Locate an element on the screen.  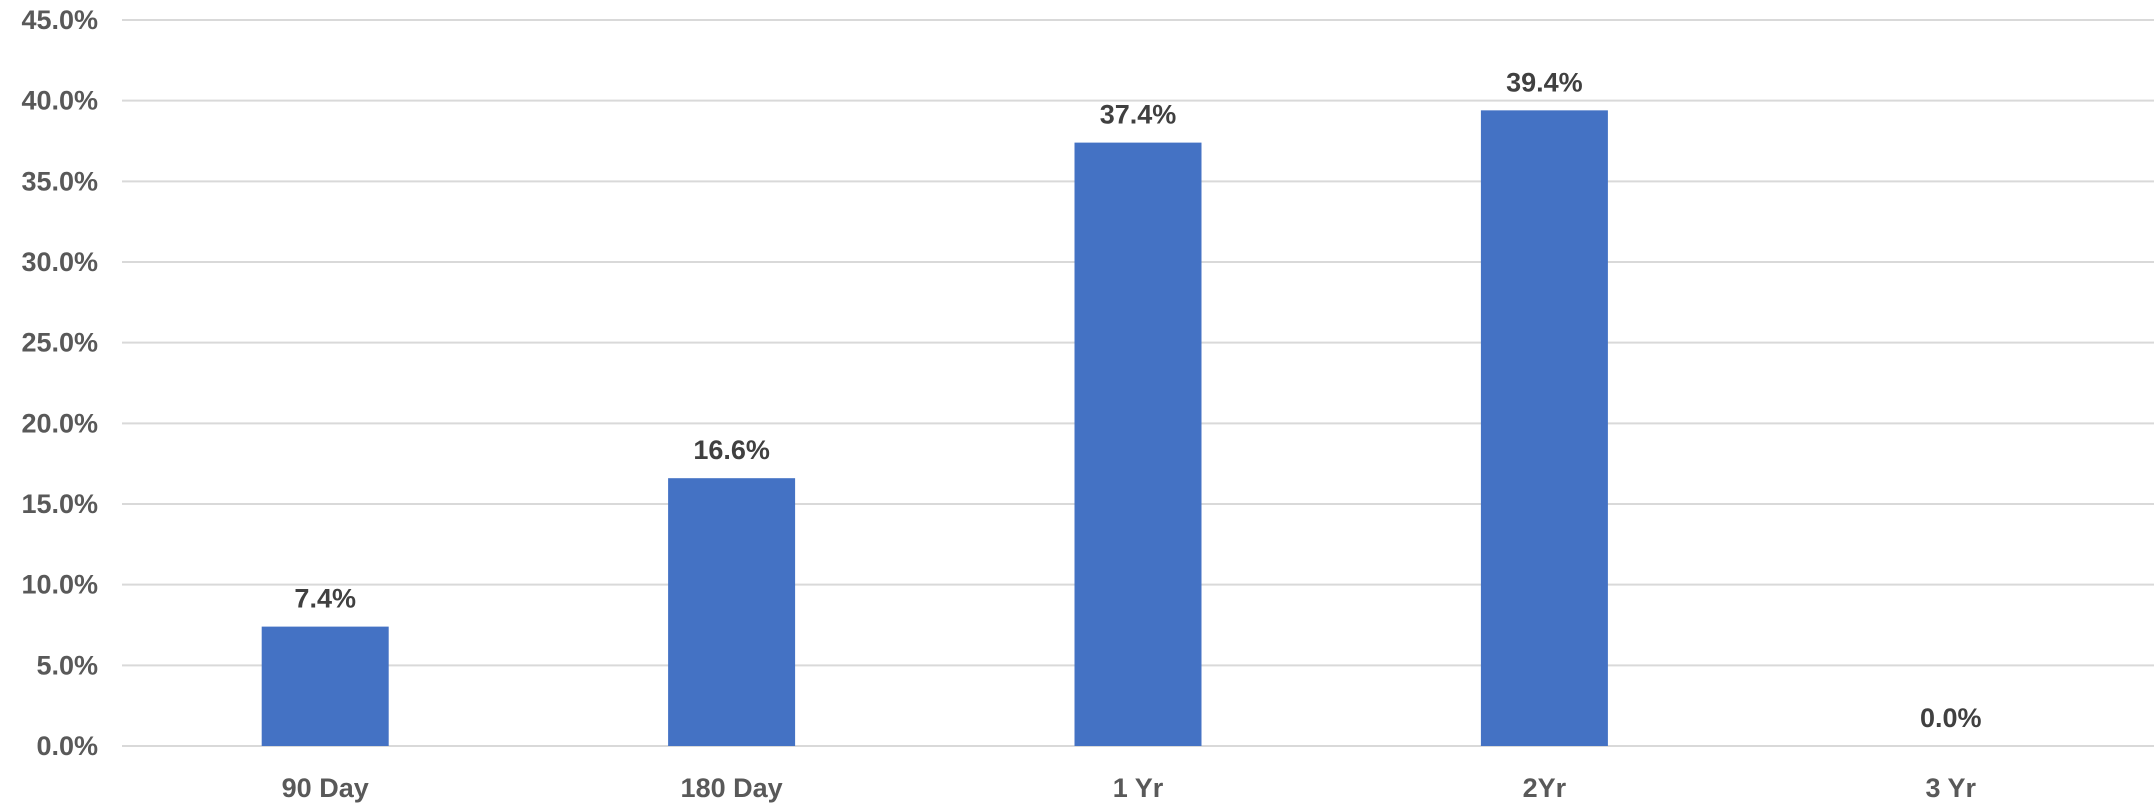
y-tick-label: 35.0% is located at coordinates (59, 181).